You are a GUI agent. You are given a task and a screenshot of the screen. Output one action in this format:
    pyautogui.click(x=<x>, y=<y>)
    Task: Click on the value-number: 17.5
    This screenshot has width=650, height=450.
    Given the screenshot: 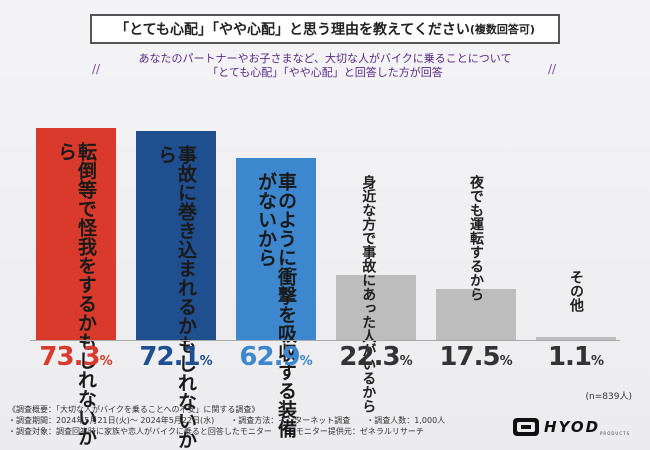 What is the action you would take?
    pyautogui.click(x=469, y=357)
    